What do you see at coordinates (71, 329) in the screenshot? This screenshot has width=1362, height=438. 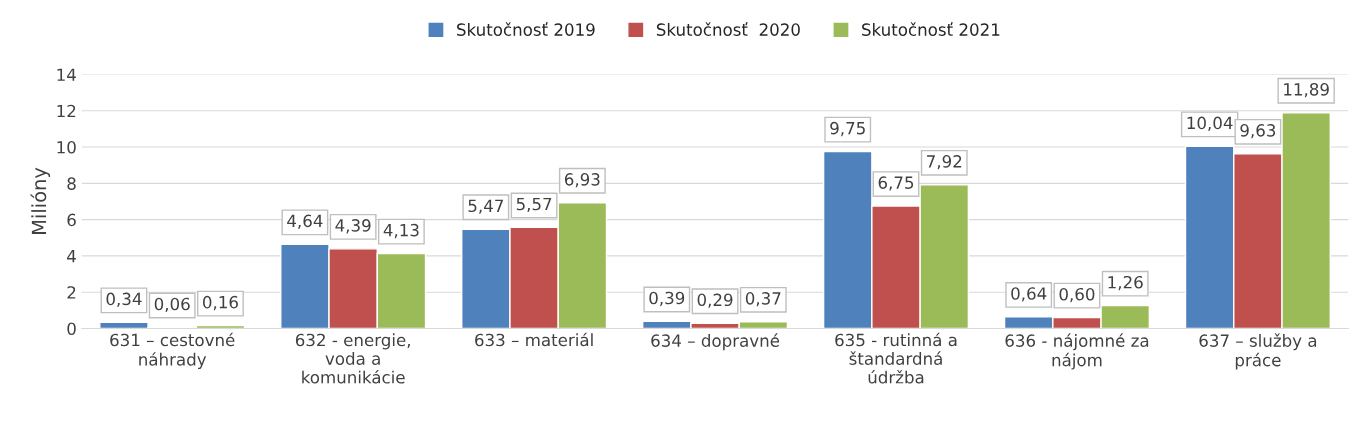 I see `y-tick-label: 0` at bounding box center [71, 329].